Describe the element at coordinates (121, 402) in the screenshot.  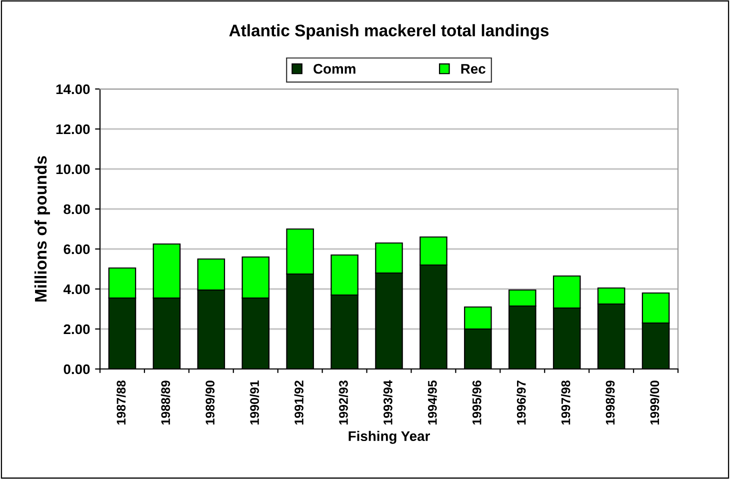
I see `x-tick-label: 1987/88` at that location.